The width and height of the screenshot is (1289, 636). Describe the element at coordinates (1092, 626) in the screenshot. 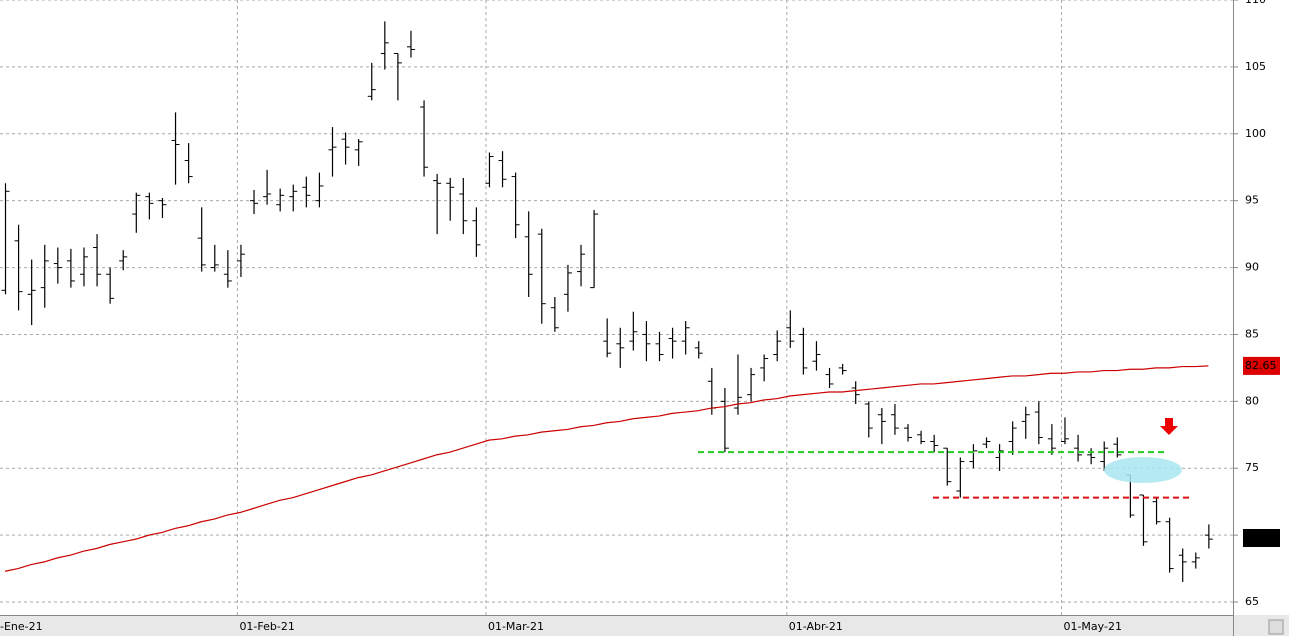

I see `x-tick-label: 01-May-21` at that location.